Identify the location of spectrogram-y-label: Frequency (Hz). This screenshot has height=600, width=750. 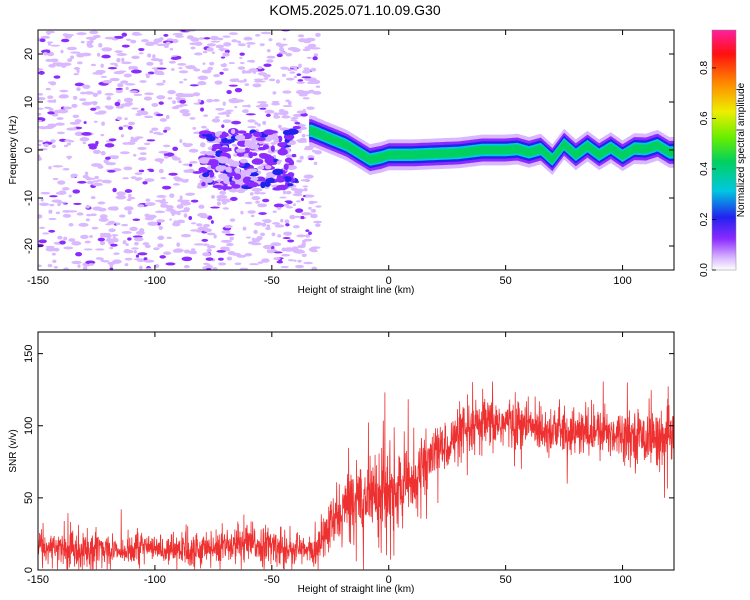
(13, 150).